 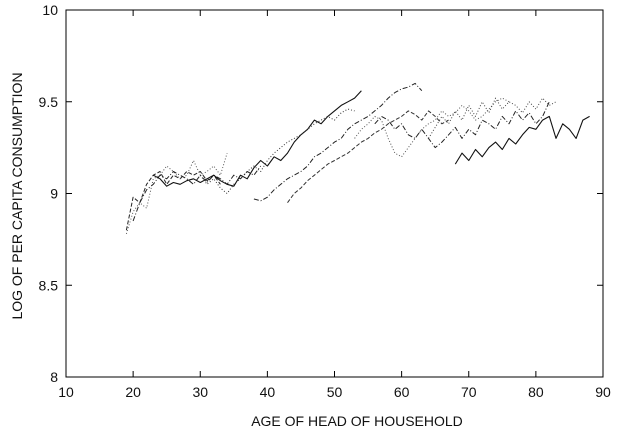 I want to click on x-tick-label-70: 70, so click(x=469, y=392).